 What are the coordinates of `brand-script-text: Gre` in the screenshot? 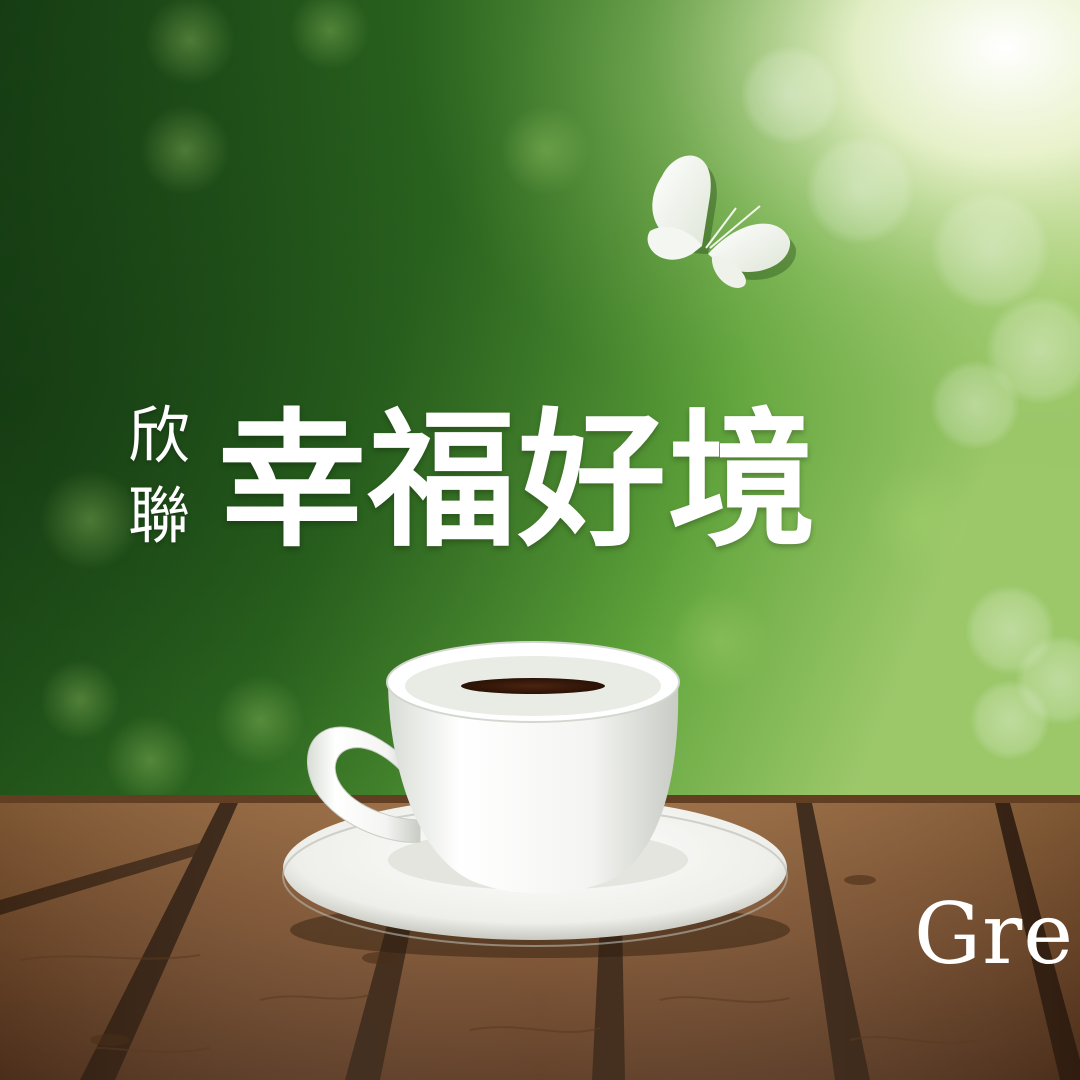 It's located at (994, 934).